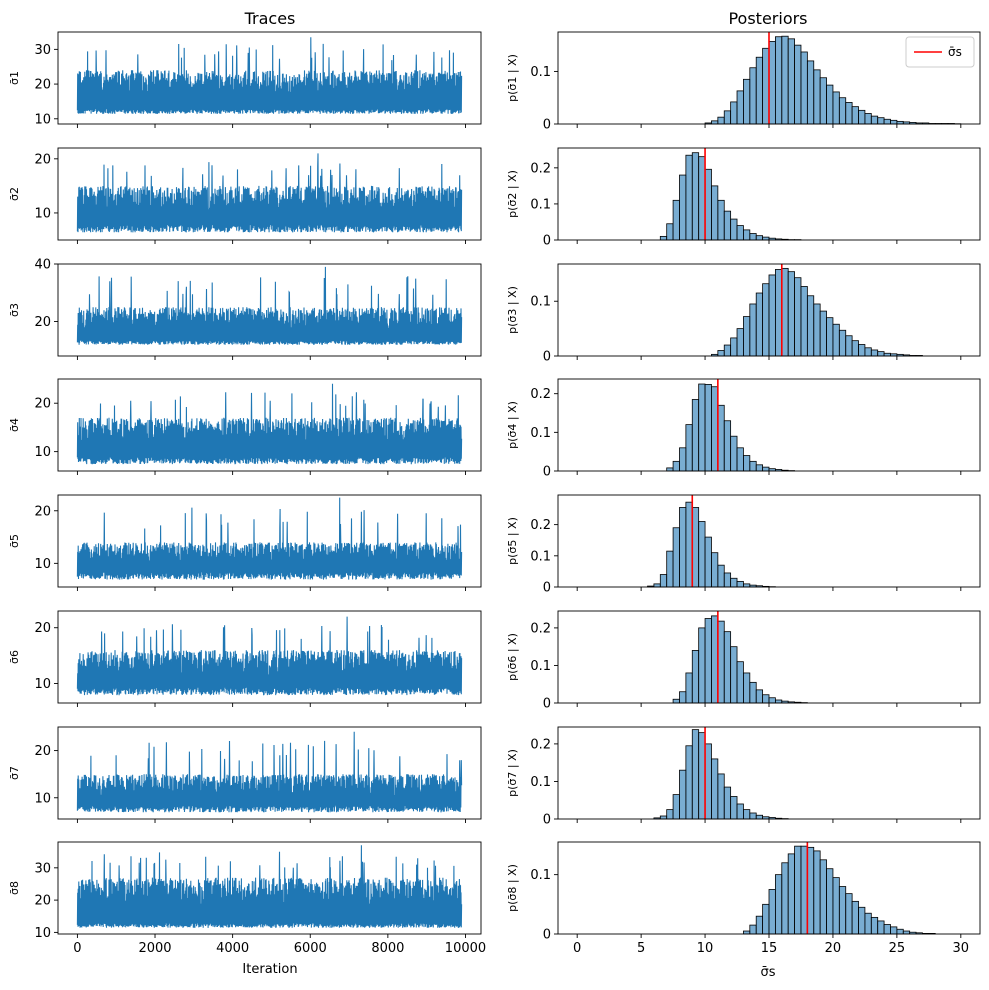 The width and height of the screenshot is (989, 990). What do you see at coordinates (494, 311) in the screenshot?
I see `panel-row-3: 20 40 σ̄3 0 0.1 p(σ̄3 | X)` at bounding box center [494, 311].